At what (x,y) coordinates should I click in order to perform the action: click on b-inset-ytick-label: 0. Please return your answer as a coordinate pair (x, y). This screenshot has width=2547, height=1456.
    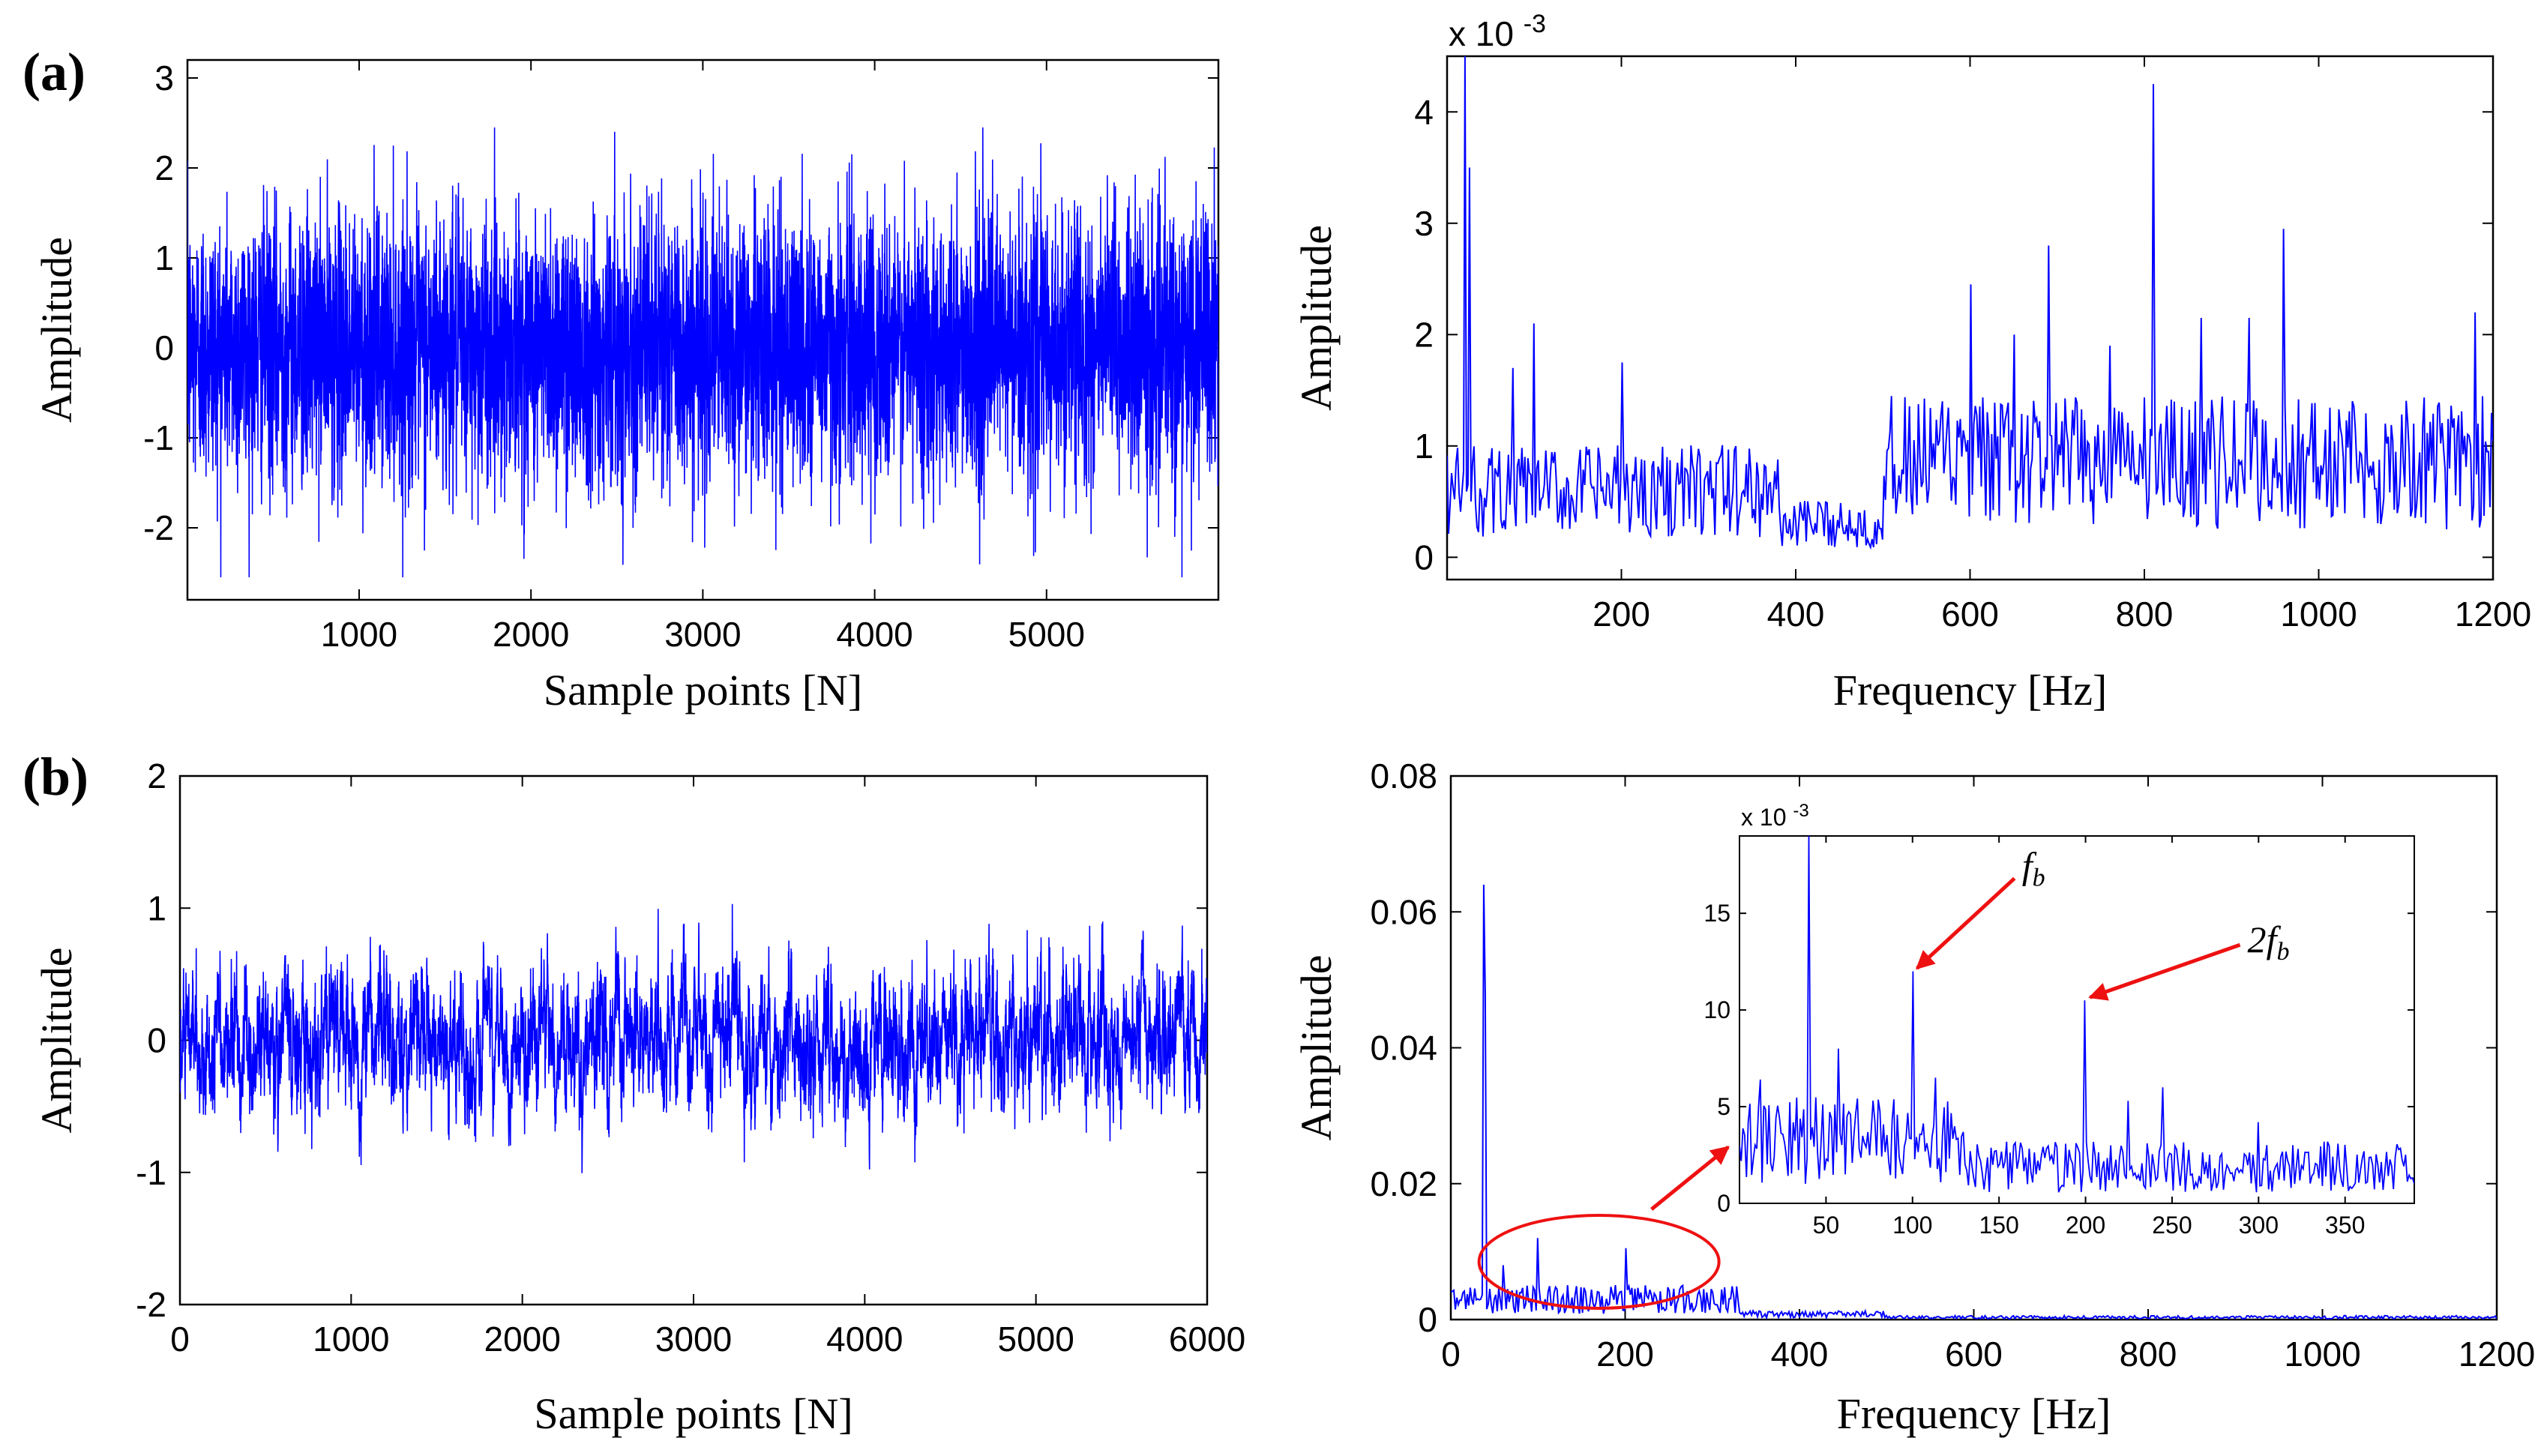
    Looking at the image, I should click on (1724, 1203).